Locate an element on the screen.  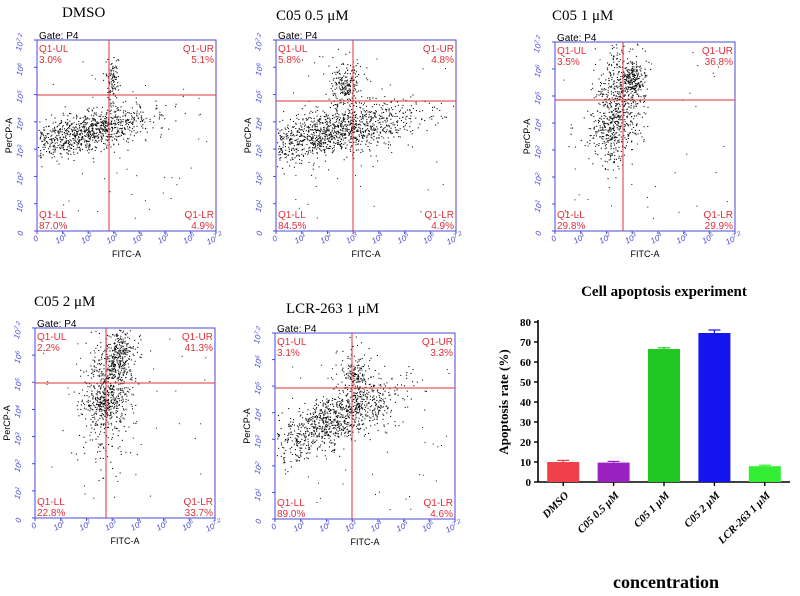
y-tick-label: 106 is located at coordinates (260, 69).